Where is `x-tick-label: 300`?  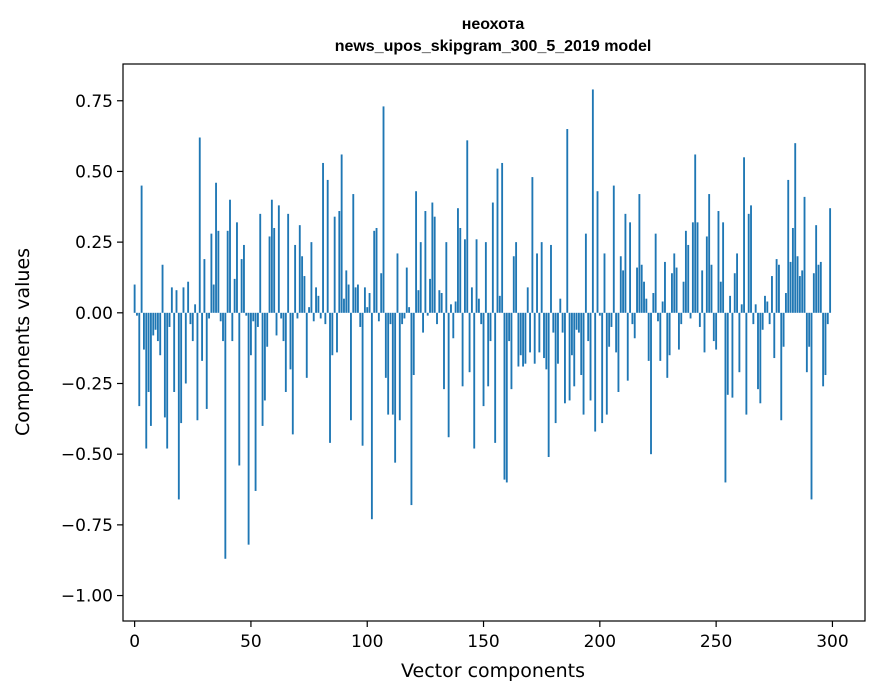 x-tick-label: 300 is located at coordinates (832, 642).